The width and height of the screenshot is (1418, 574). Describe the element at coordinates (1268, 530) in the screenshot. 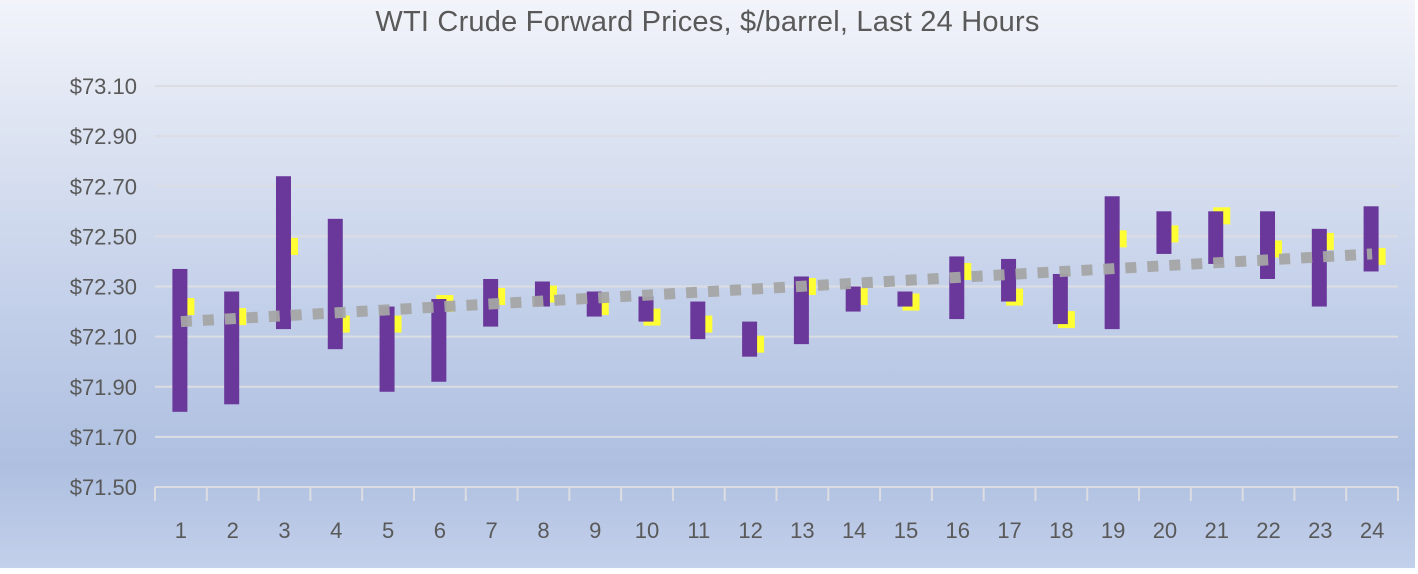

I see `x-tick-label: 22` at that location.